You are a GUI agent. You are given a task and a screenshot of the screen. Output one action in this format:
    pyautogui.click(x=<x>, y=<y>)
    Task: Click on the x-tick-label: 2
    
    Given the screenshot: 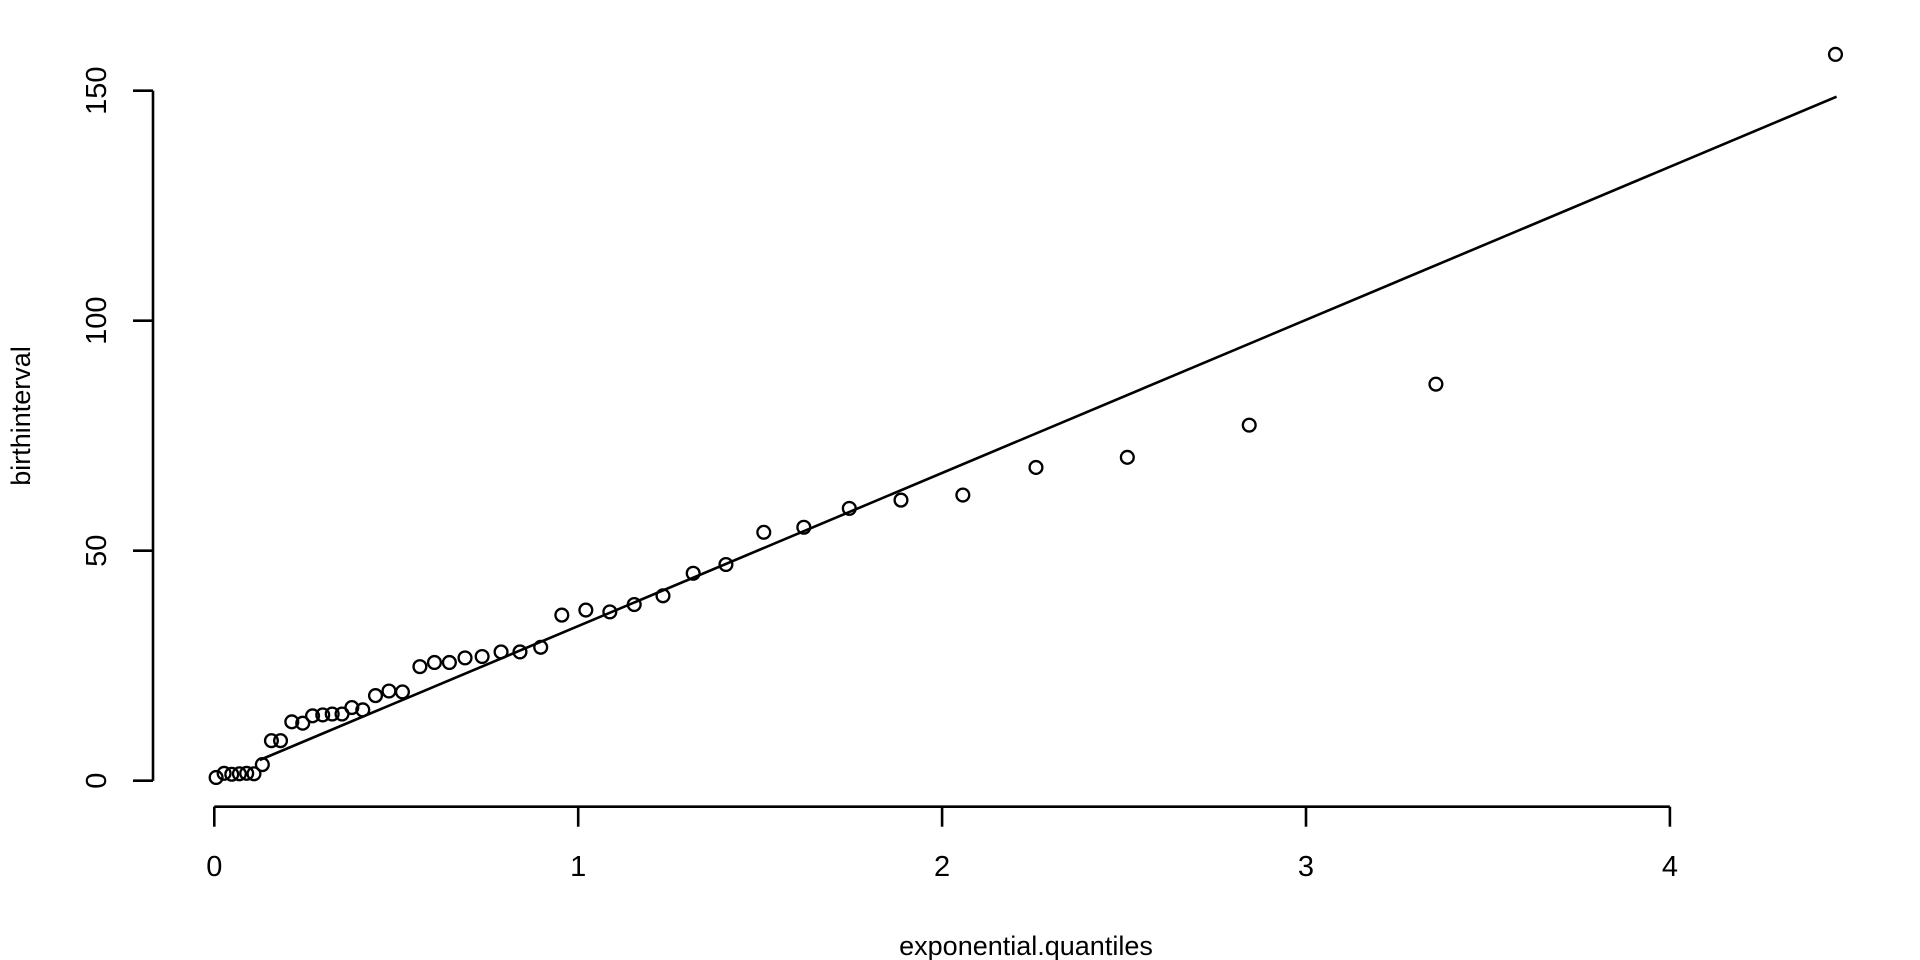 What is the action you would take?
    pyautogui.click(x=942, y=867)
    